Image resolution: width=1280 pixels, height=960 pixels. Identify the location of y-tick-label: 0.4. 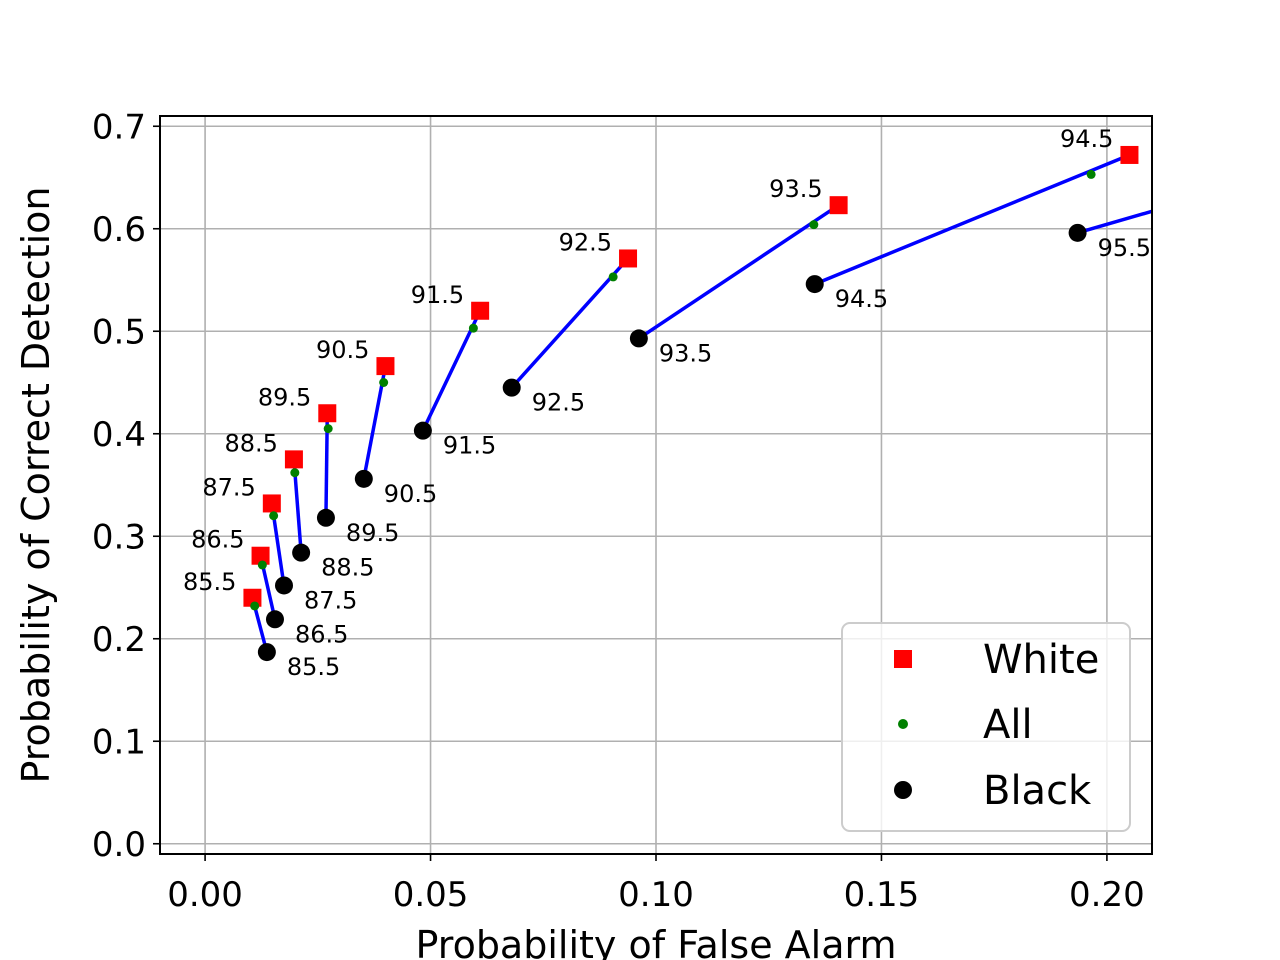
(119, 435).